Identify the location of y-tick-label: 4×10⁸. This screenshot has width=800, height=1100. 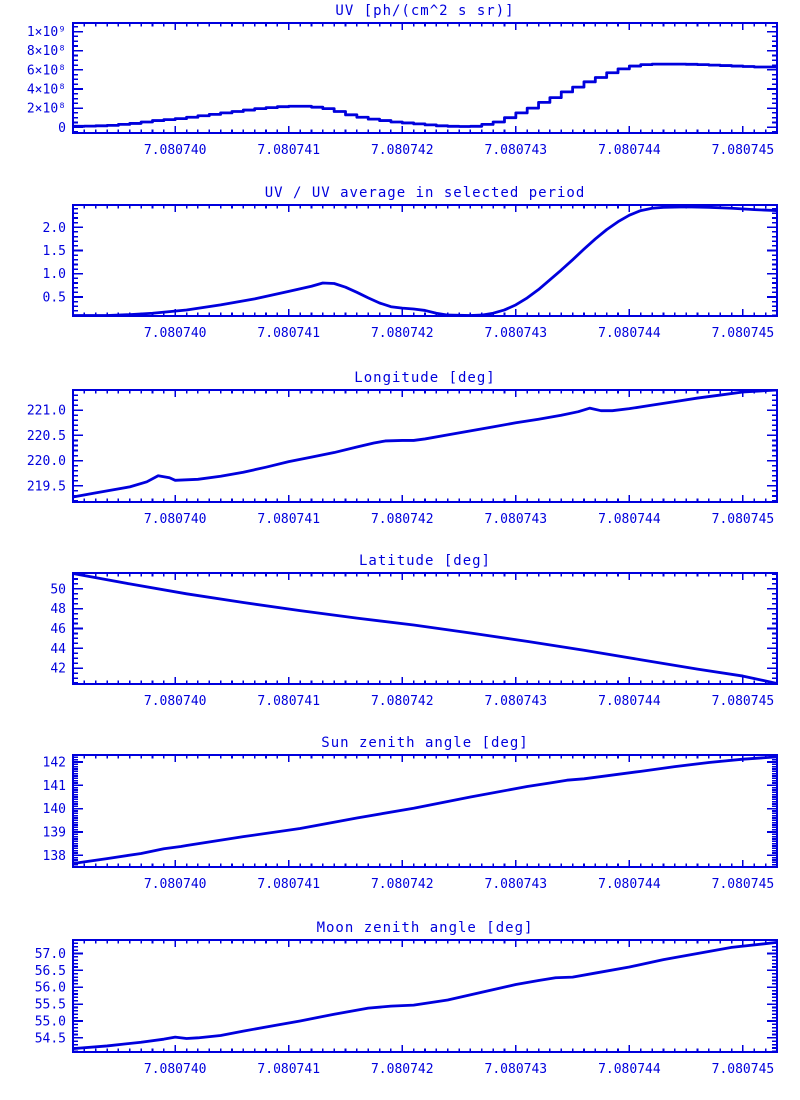
(46, 90).